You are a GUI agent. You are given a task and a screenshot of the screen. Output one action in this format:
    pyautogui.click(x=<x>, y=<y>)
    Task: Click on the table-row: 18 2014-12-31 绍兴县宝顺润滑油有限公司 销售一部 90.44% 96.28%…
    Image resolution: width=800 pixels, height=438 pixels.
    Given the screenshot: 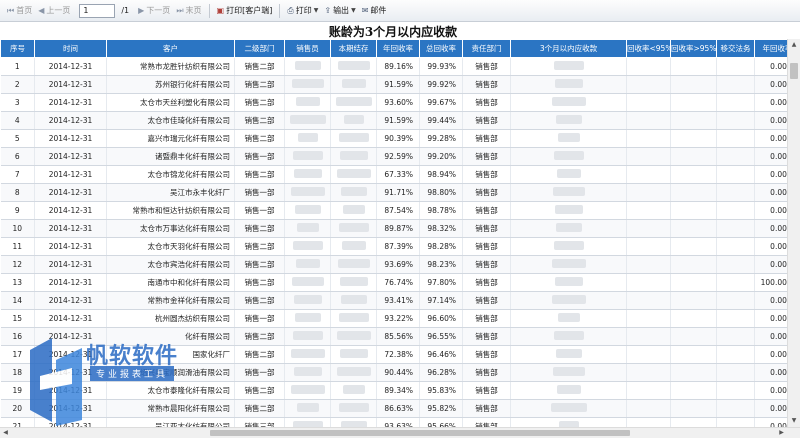 What is the action you would take?
    pyautogui.click(x=393, y=372)
    